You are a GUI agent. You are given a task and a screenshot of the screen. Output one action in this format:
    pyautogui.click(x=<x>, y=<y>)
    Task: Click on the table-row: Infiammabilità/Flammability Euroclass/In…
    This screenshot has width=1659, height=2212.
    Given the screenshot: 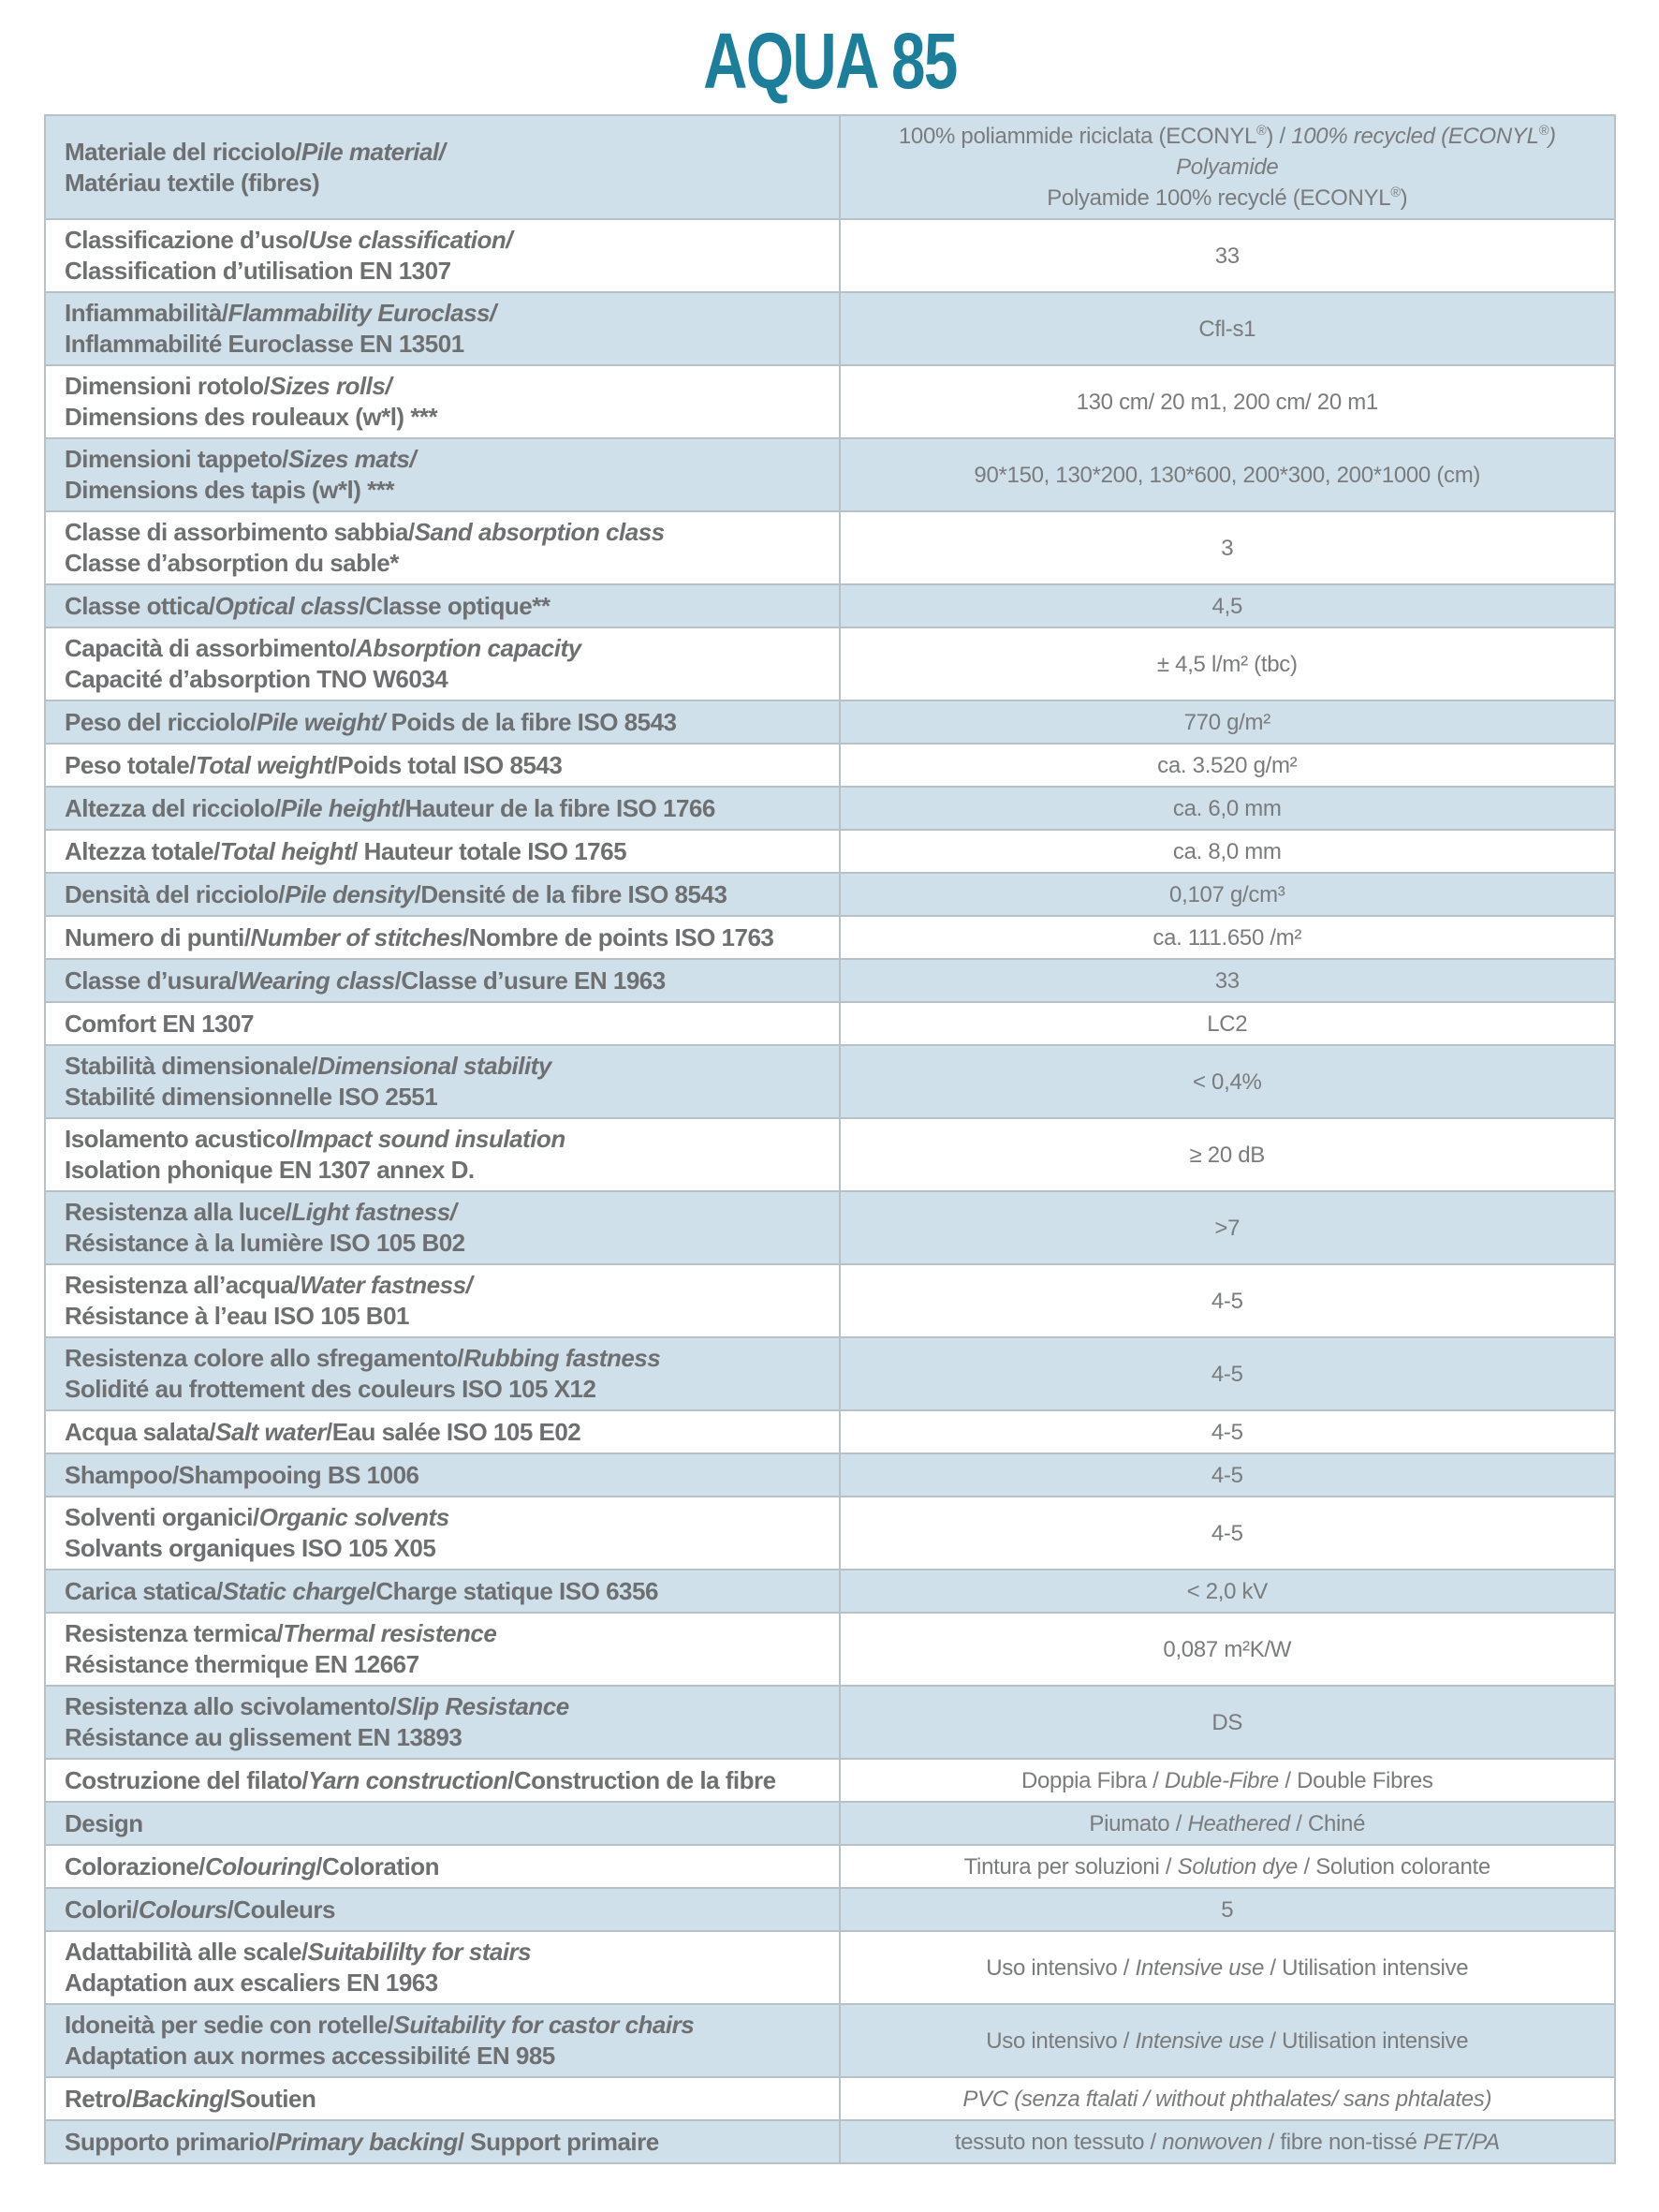 What is the action you would take?
    pyautogui.click(x=830, y=328)
    